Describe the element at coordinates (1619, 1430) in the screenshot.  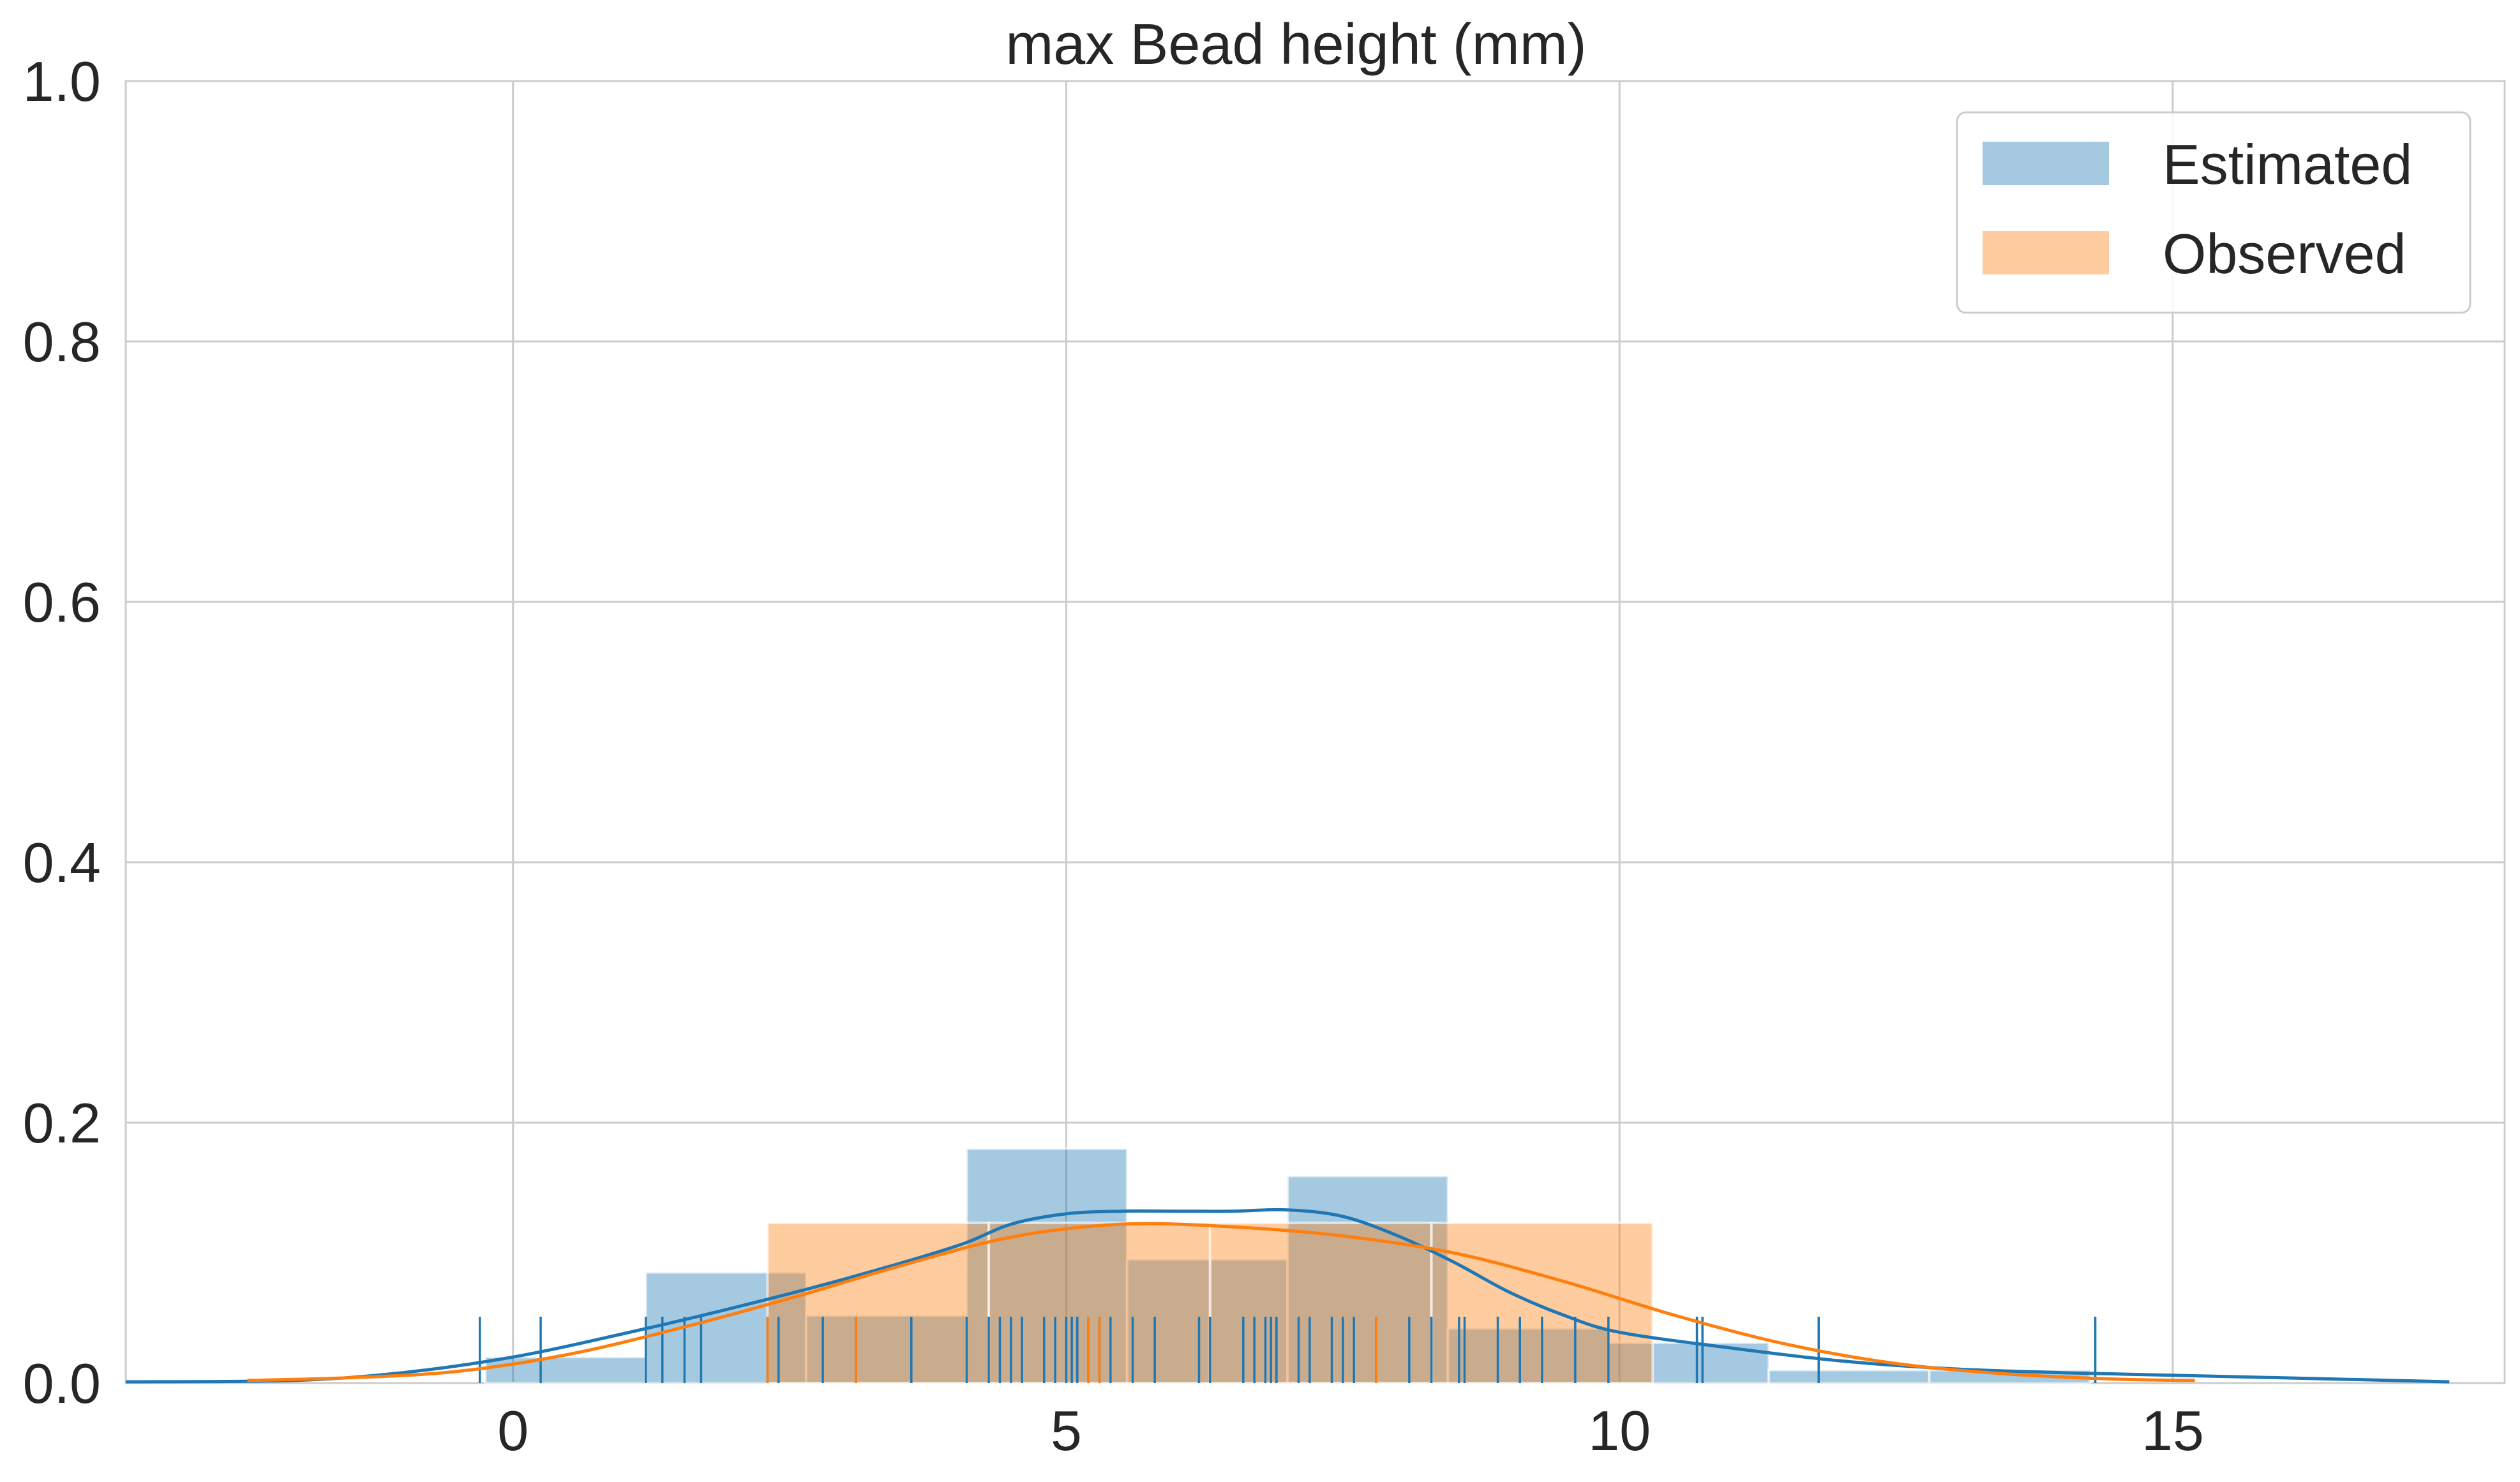
I see `x-tick-label: 10` at that location.